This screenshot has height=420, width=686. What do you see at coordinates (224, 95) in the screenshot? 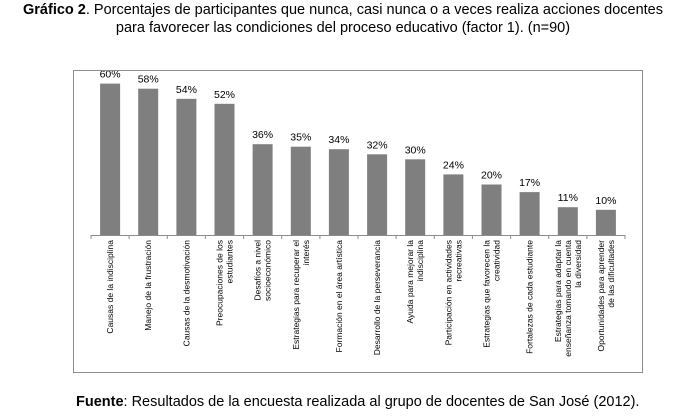
I see `data-label-4: 52%` at bounding box center [224, 95].